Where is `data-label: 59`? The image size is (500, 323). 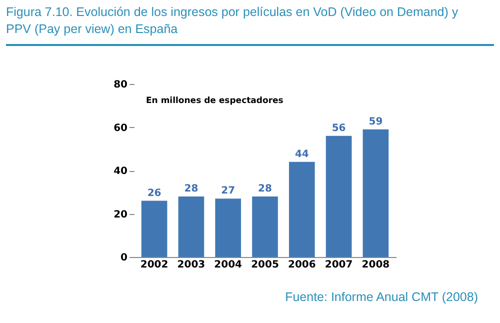
data-label: 59 is located at coordinates (375, 122).